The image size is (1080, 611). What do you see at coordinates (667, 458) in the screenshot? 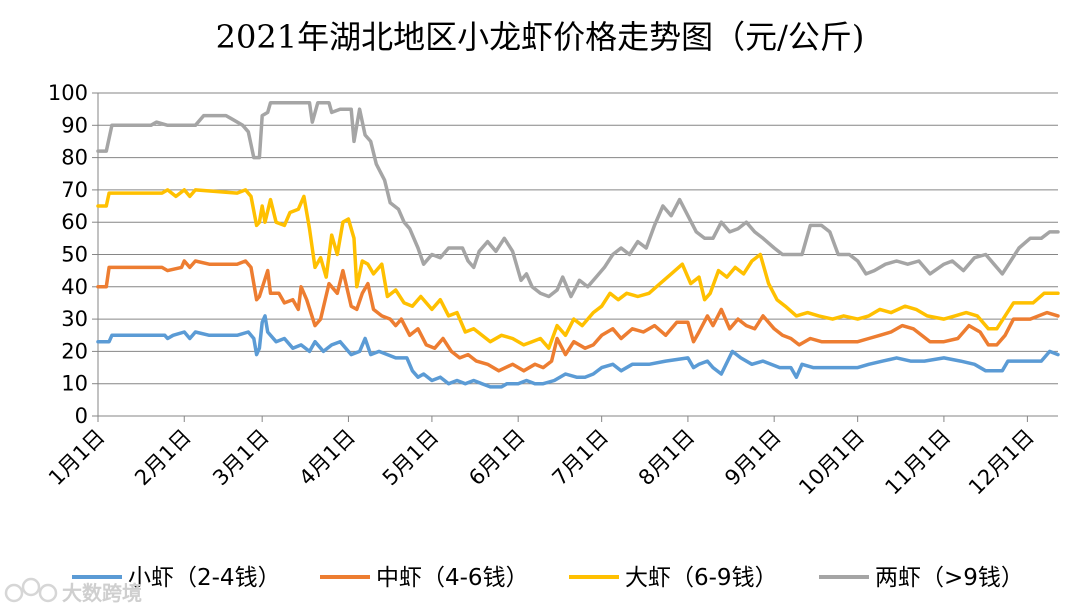
I see `x-tick-label: 8月1日` at bounding box center [667, 458].